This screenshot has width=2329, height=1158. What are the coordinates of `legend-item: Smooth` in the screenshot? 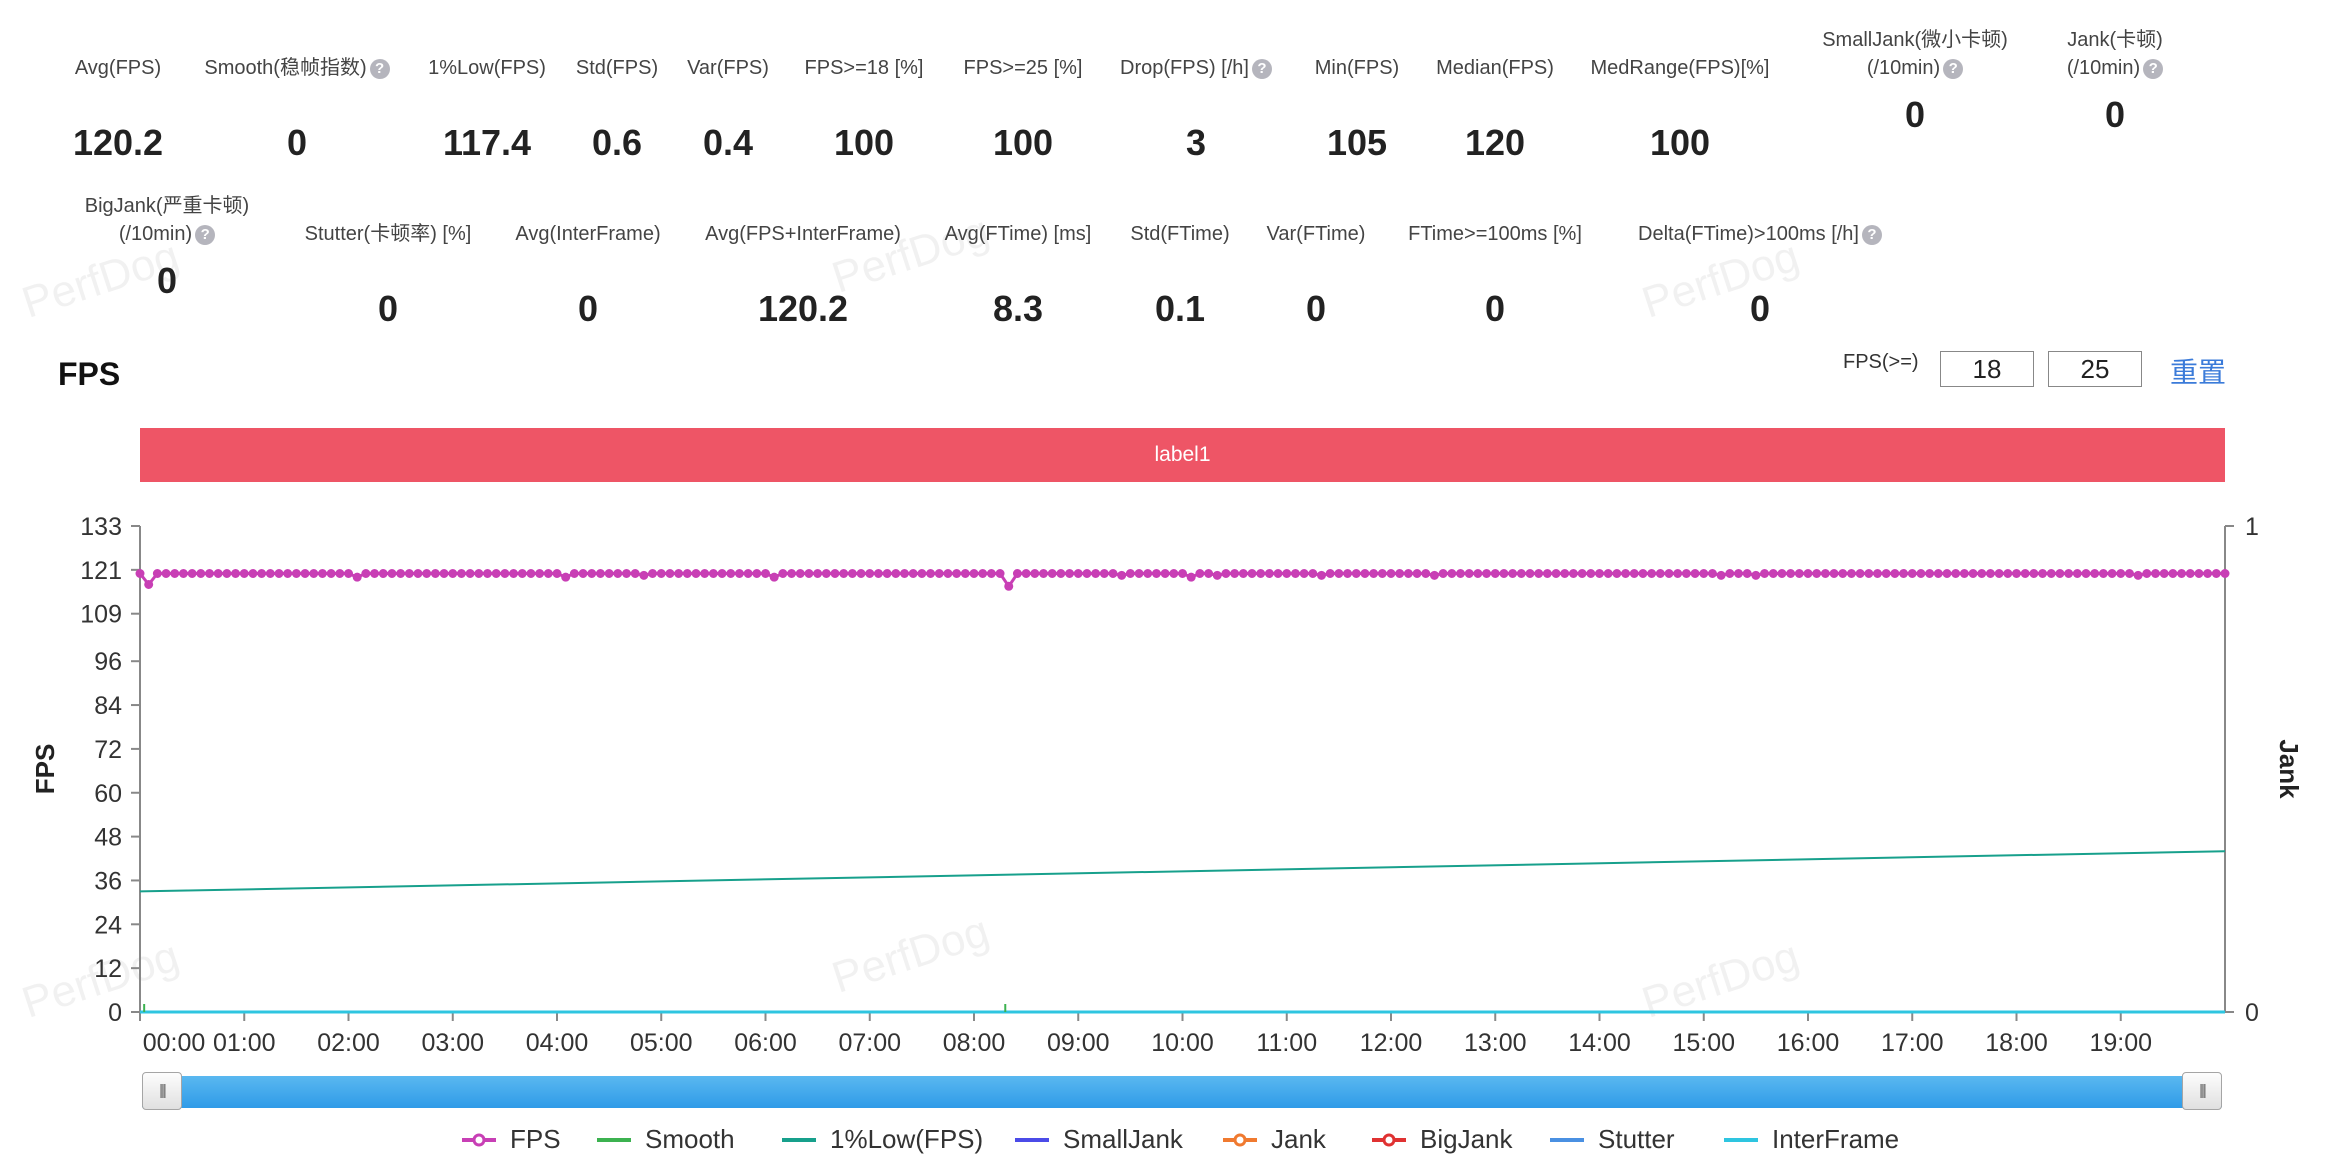 It's located at (666, 1139).